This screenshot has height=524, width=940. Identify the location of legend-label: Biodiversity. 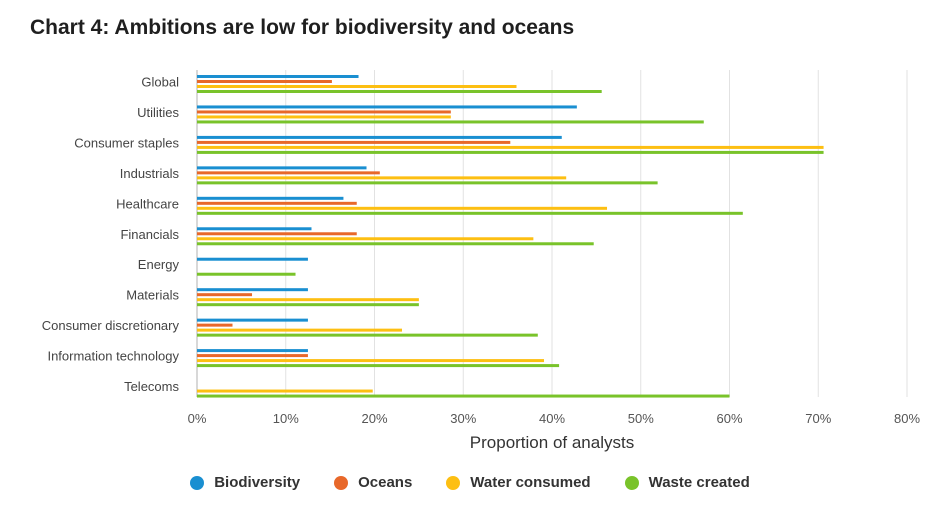
(257, 482).